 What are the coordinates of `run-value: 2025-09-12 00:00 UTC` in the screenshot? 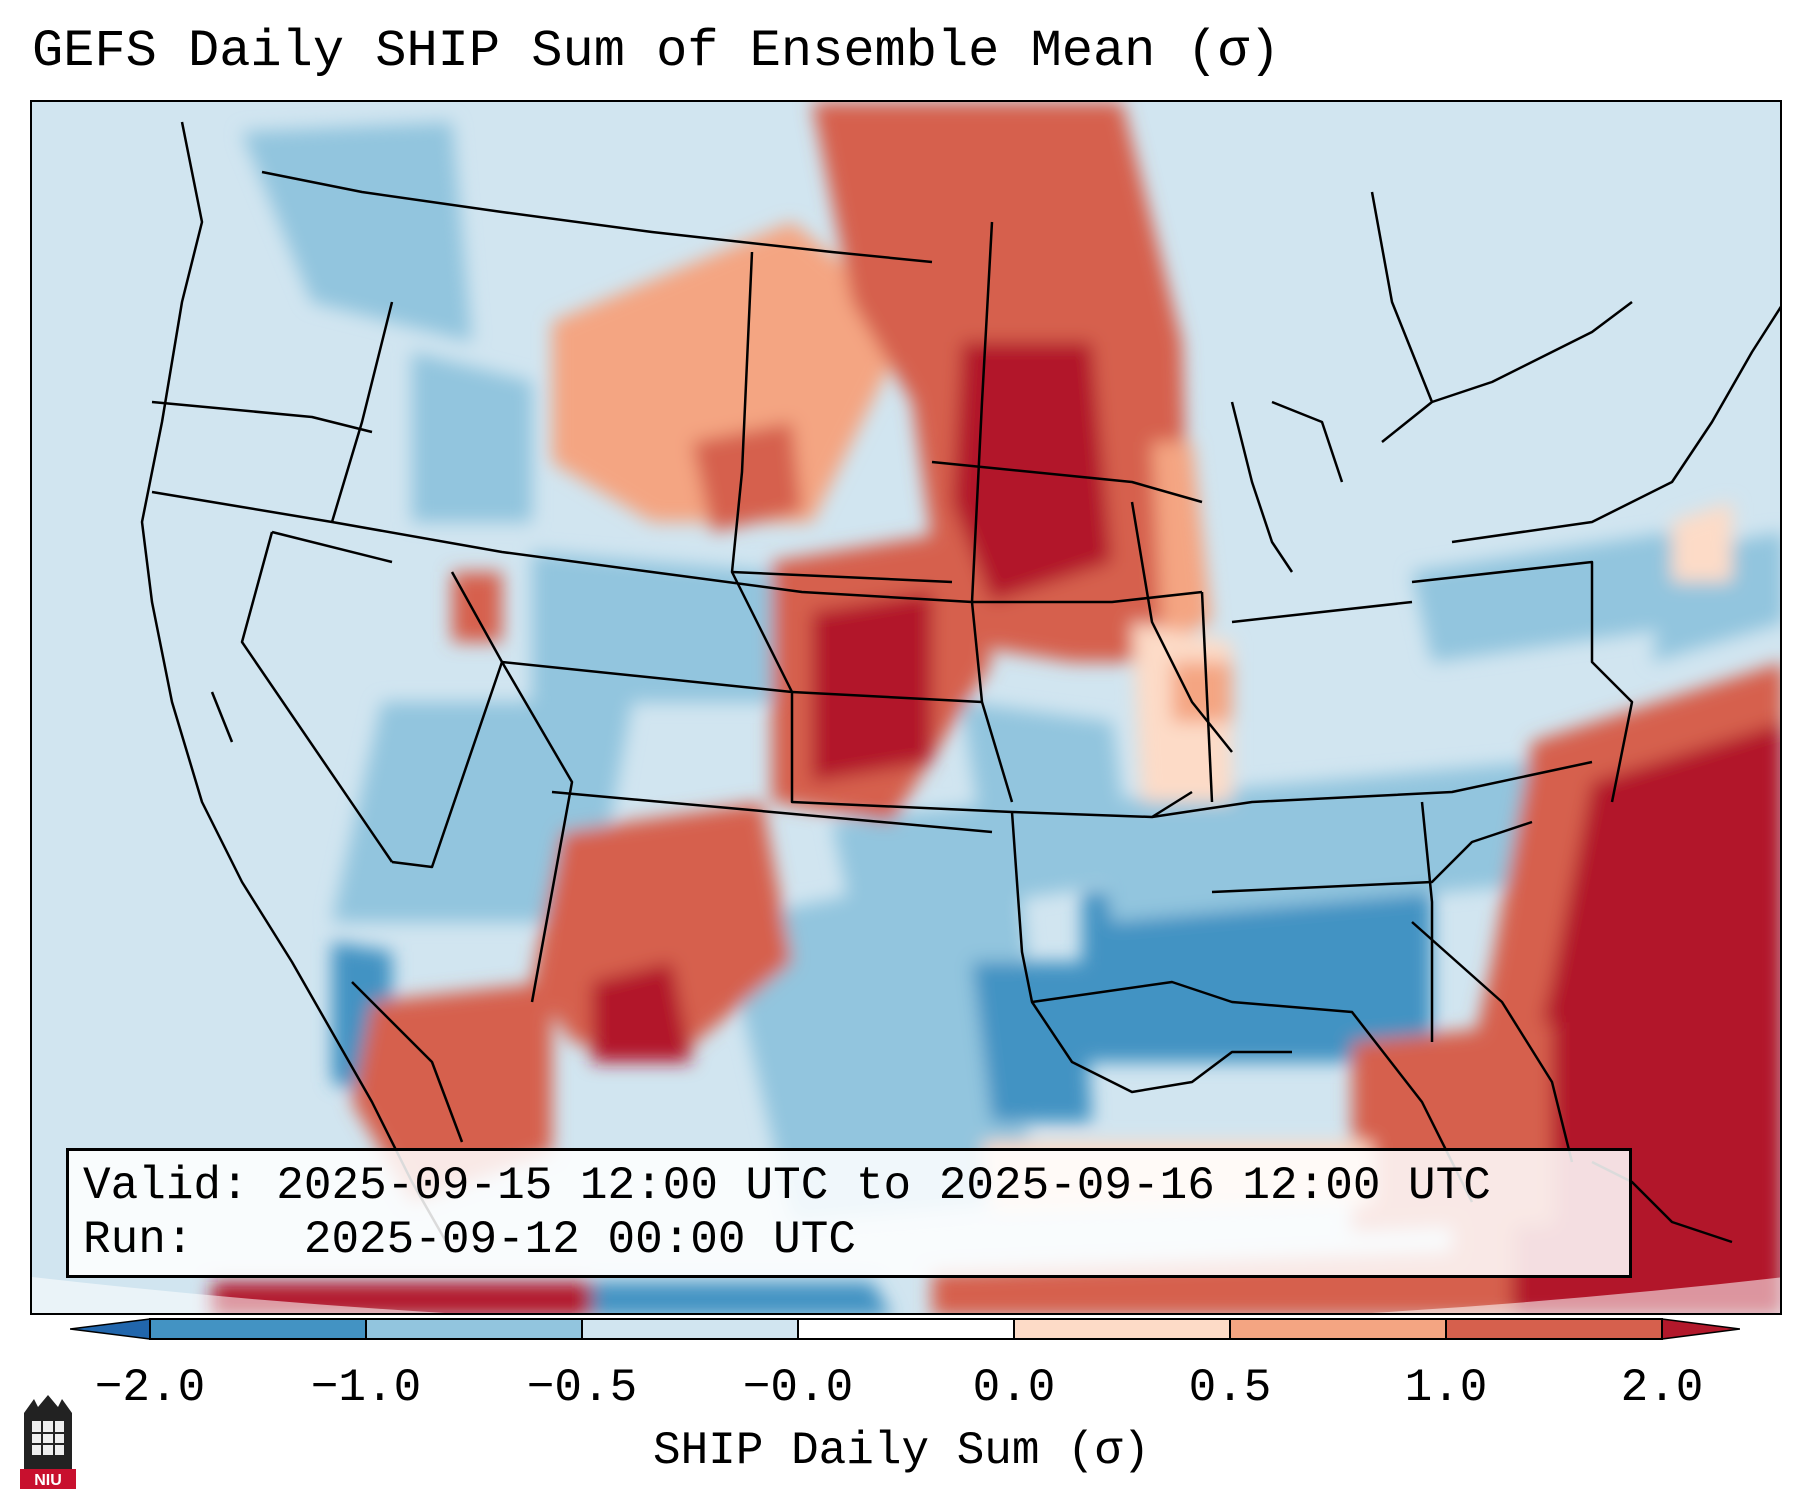 It's located at (579, 1240).